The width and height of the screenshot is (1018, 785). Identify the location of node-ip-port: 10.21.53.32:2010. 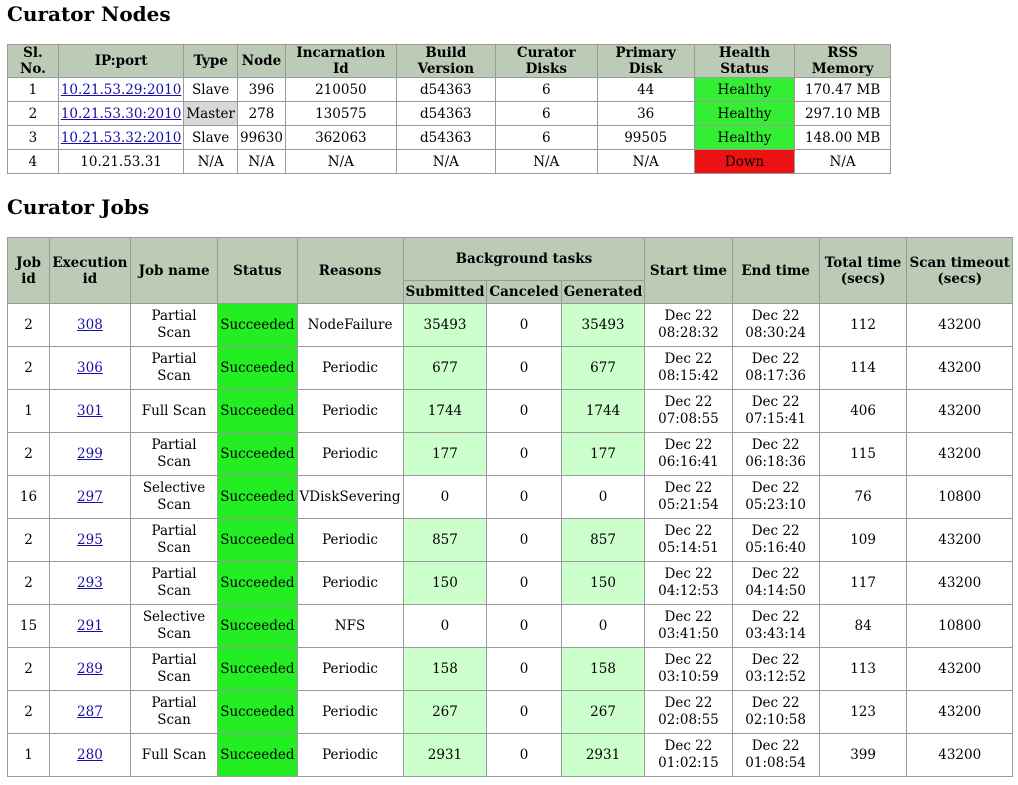
(121, 137).